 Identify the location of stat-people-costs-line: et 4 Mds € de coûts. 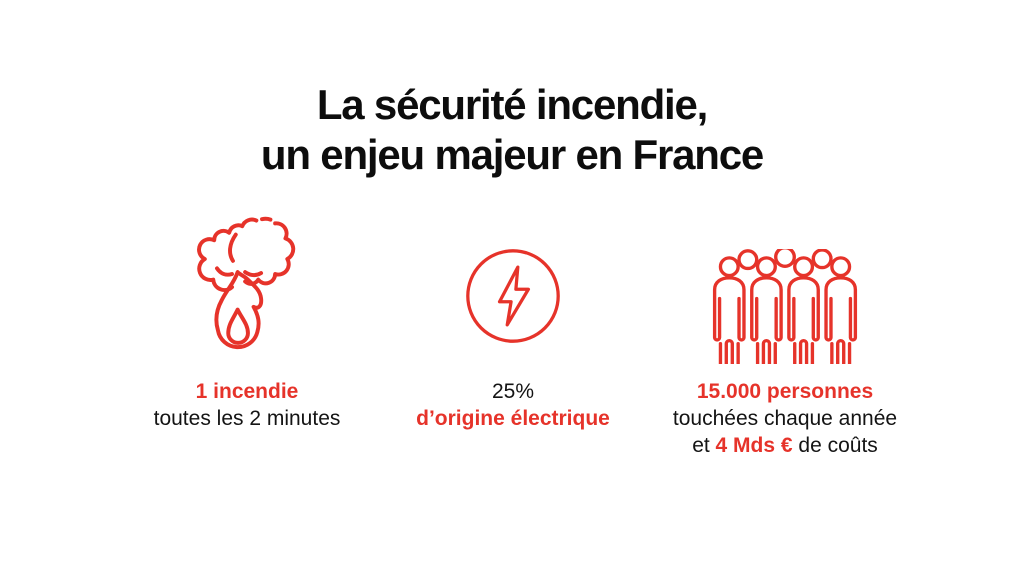
(785, 445).